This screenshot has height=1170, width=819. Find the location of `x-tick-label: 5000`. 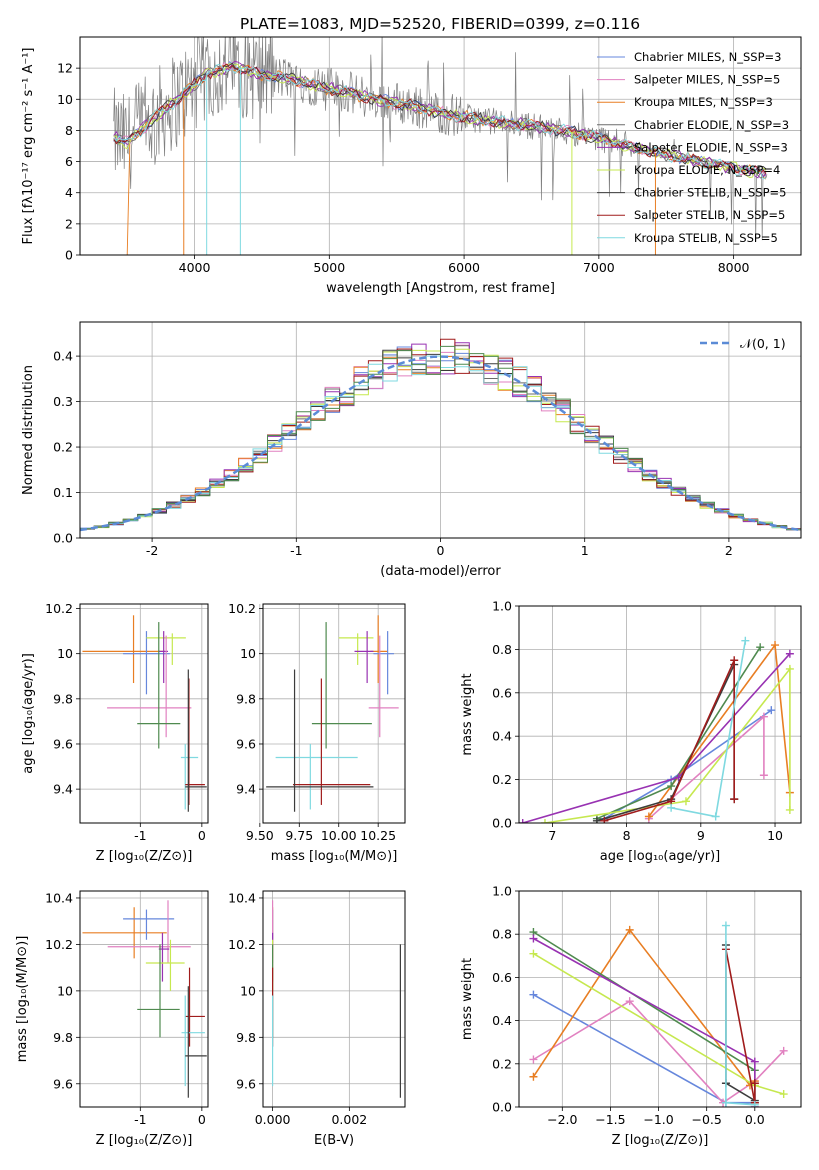

x-tick-label: 5000 is located at coordinates (329, 267).